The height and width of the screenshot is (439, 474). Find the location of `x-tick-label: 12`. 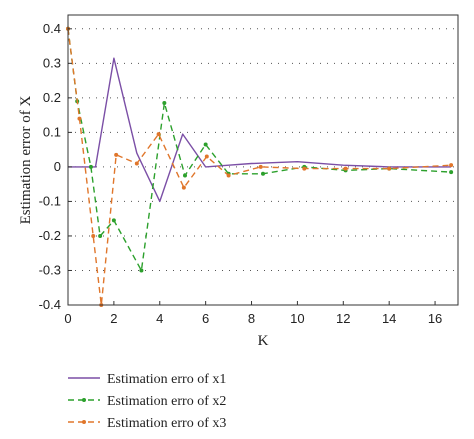

x-tick-label: 12 is located at coordinates (343, 318).